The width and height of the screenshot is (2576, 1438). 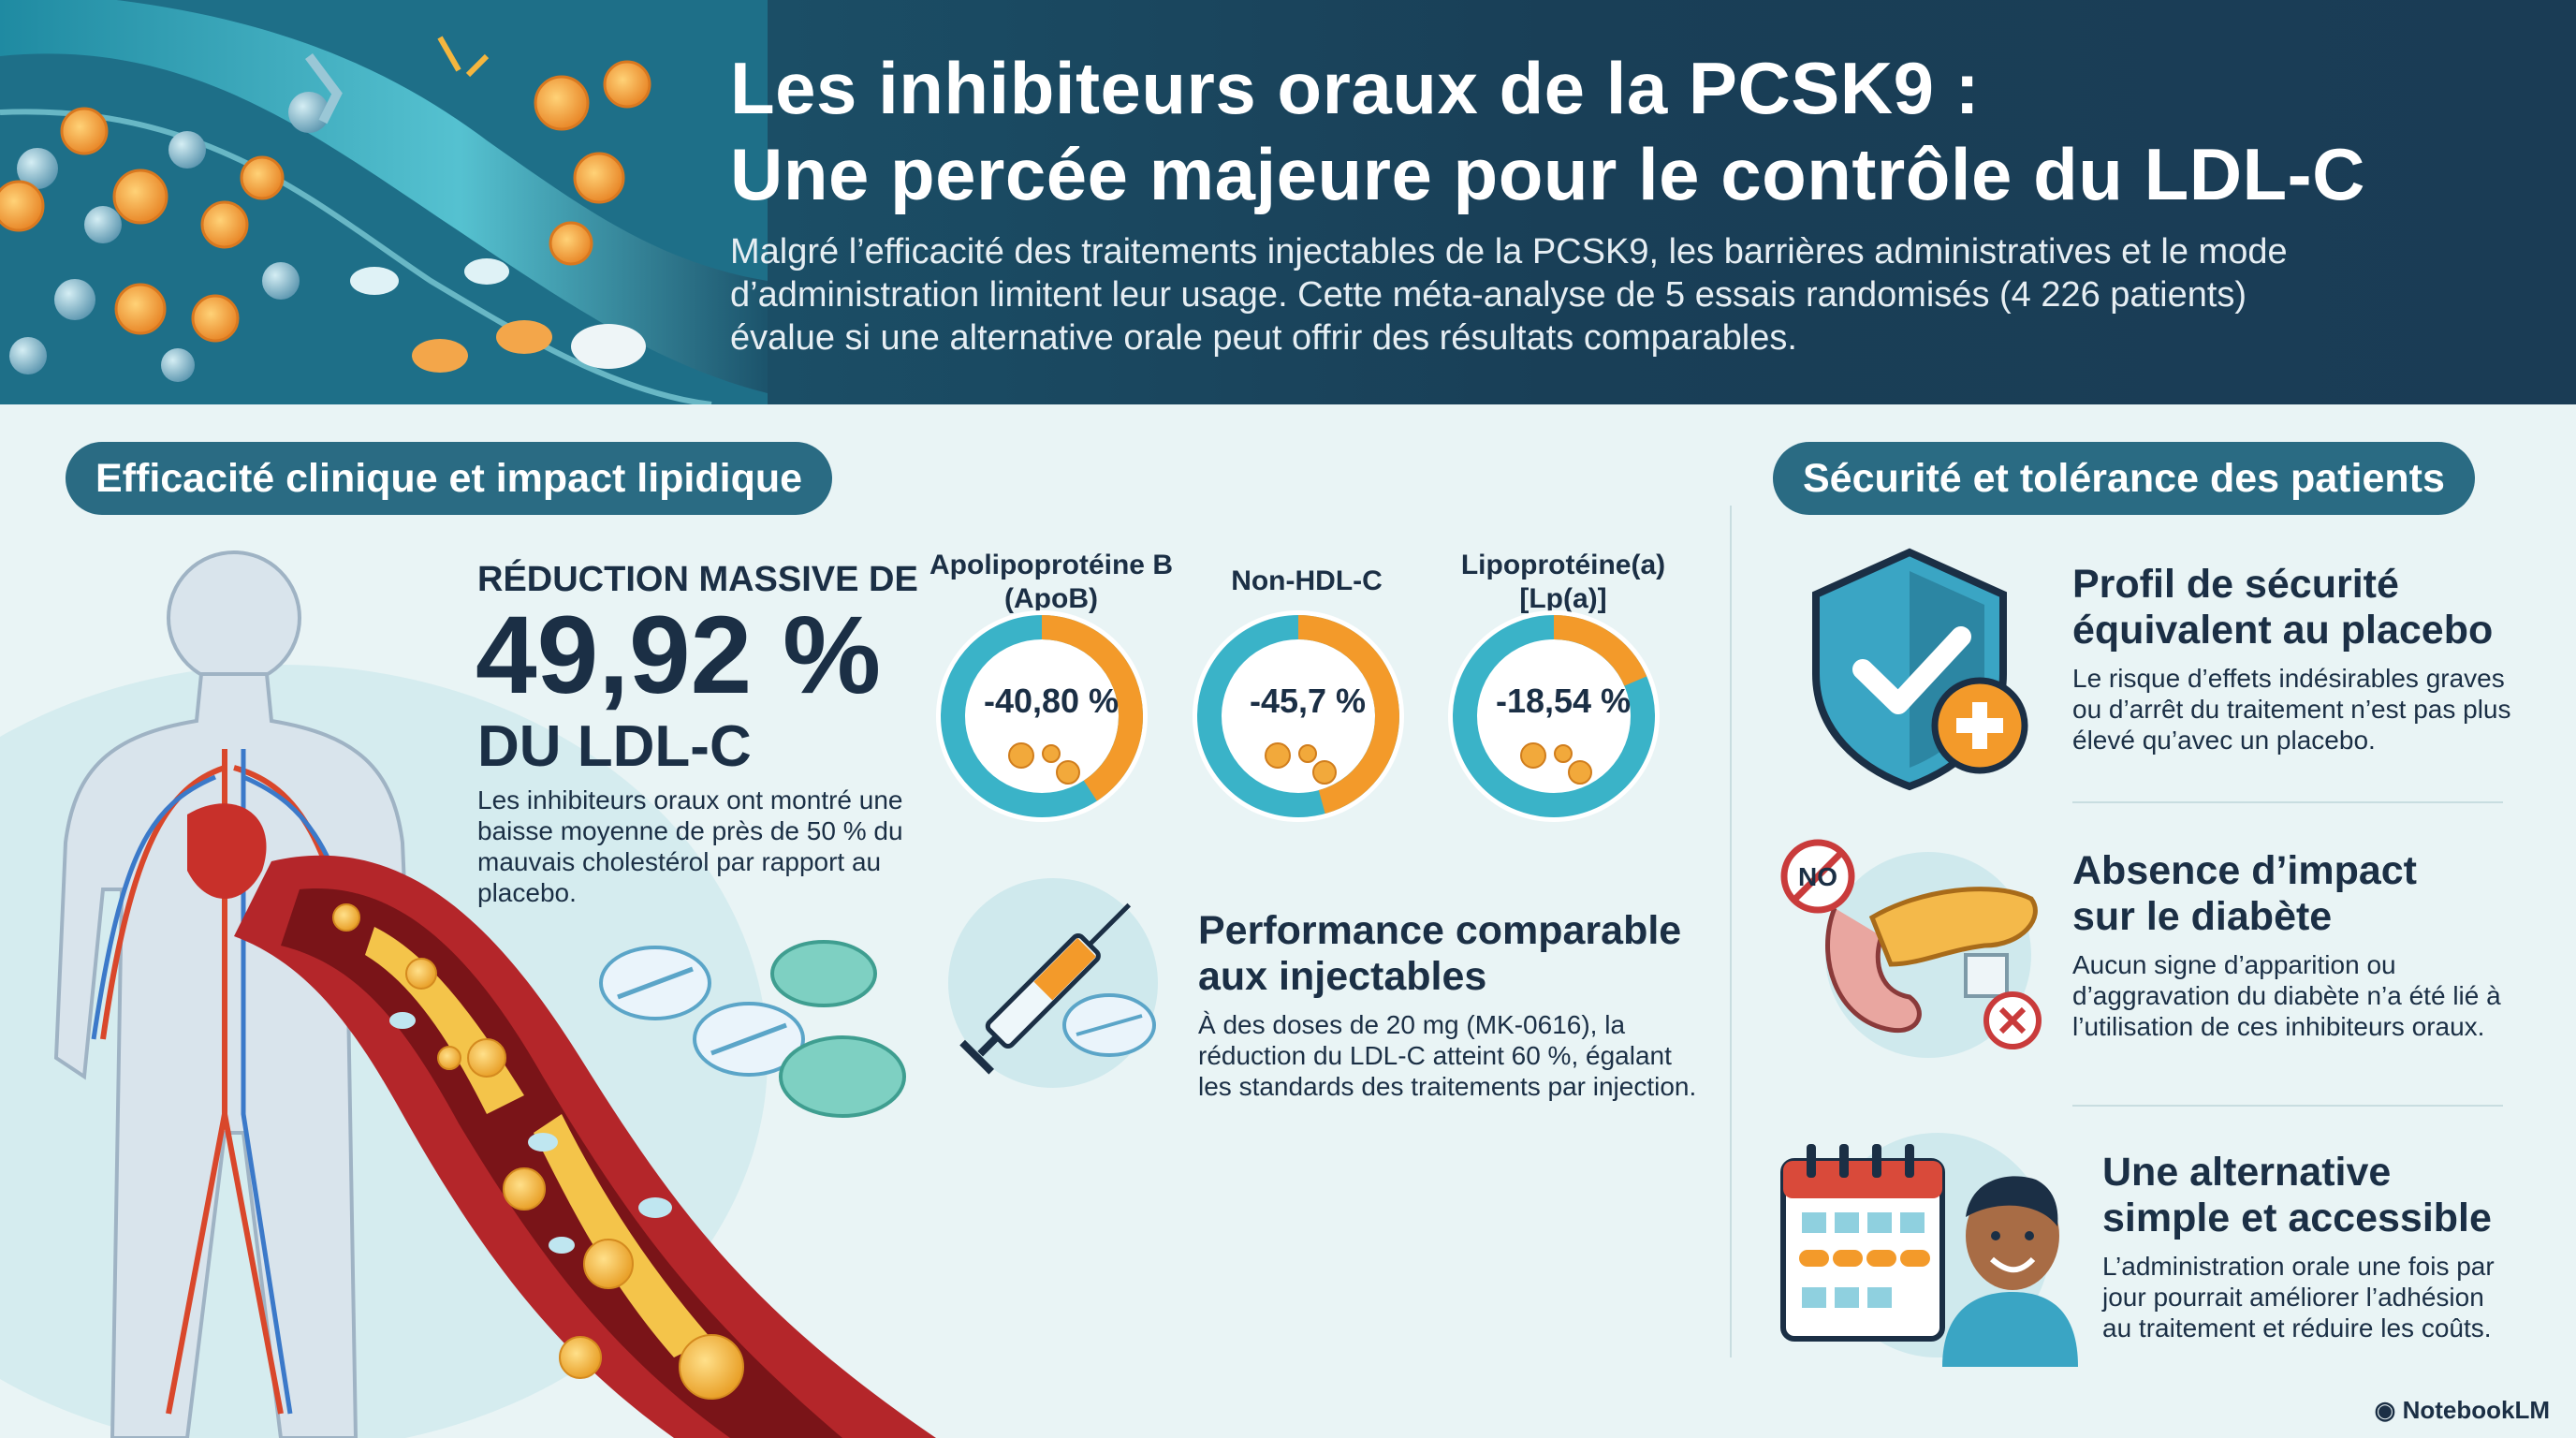 I want to click on section-pill-efficacy: Efficacité clinique et impact lipidique, so click(x=449, y=478).